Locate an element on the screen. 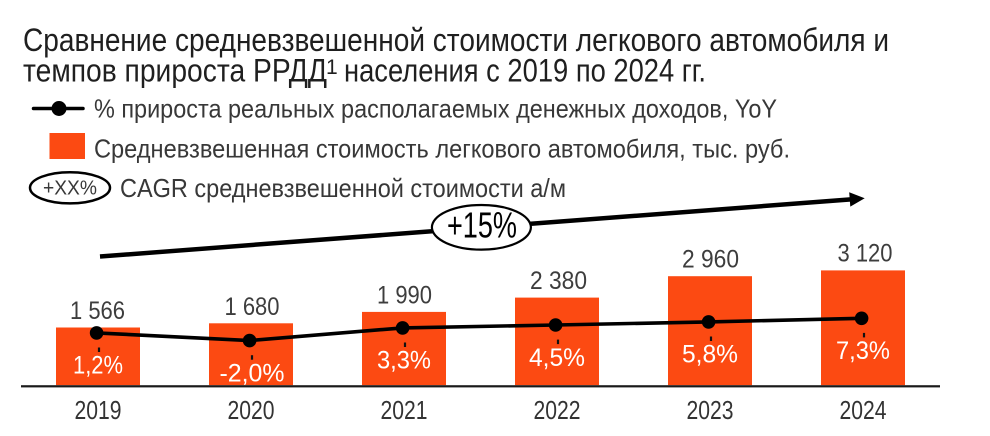  svg-text: 1 is located at coordinates (332, 67).